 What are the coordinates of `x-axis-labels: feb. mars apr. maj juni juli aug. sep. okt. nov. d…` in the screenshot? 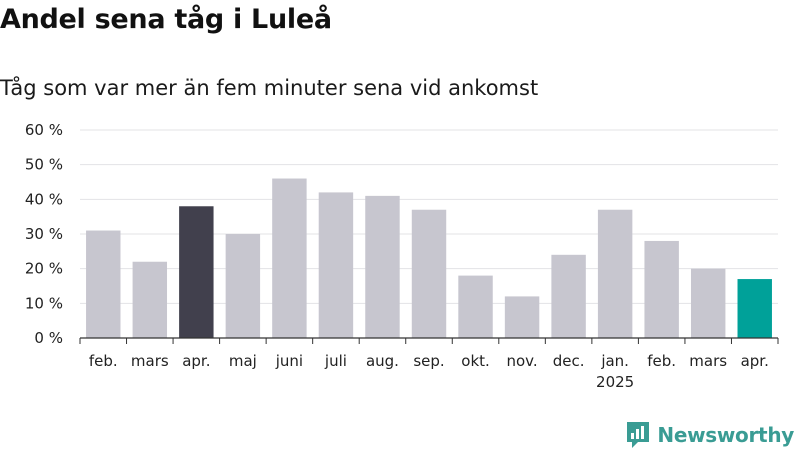 It's located at (429, 371).